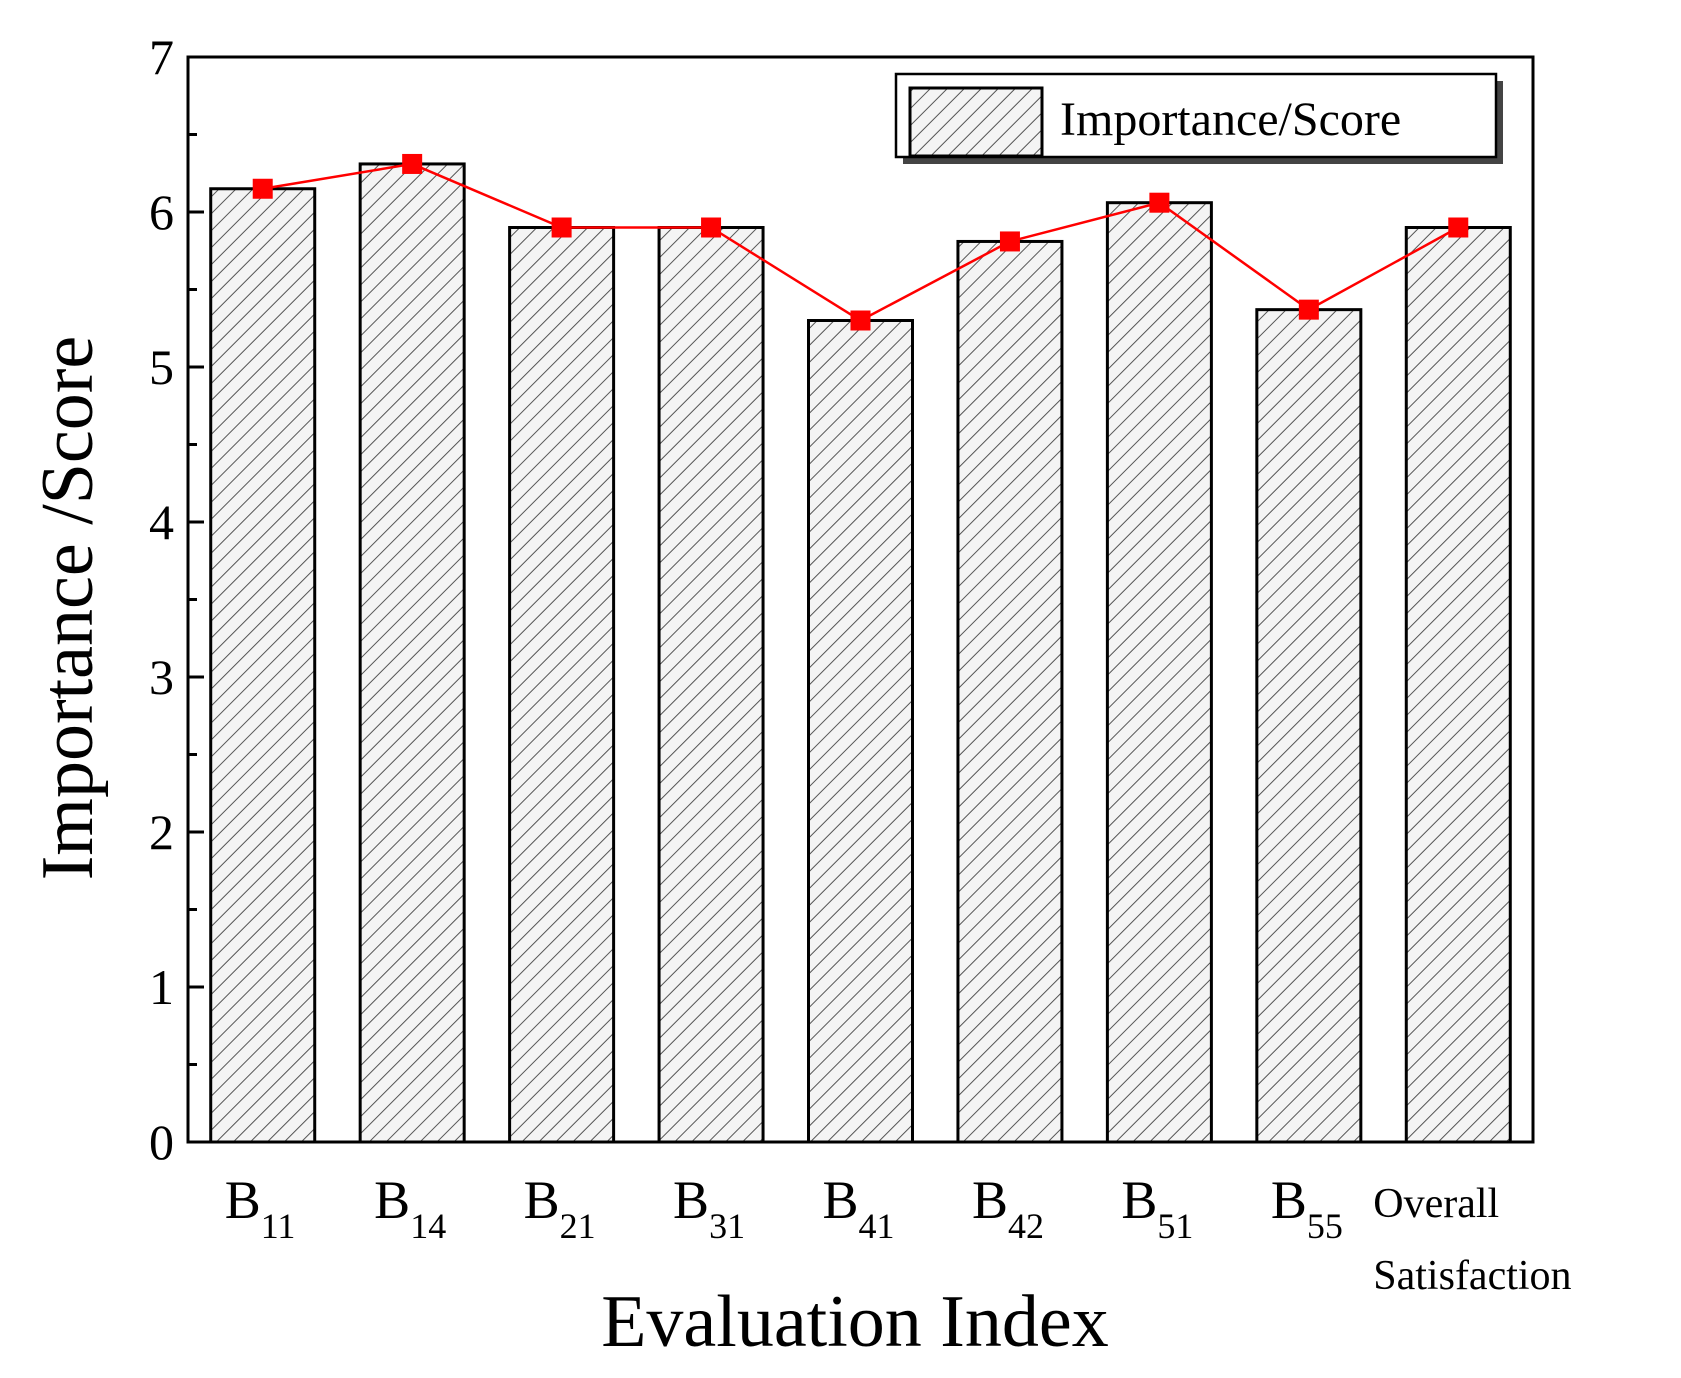  Describe the element at coordinates (709, 1208) in the screenshot. I see `x-tick-label: B31` at that location.